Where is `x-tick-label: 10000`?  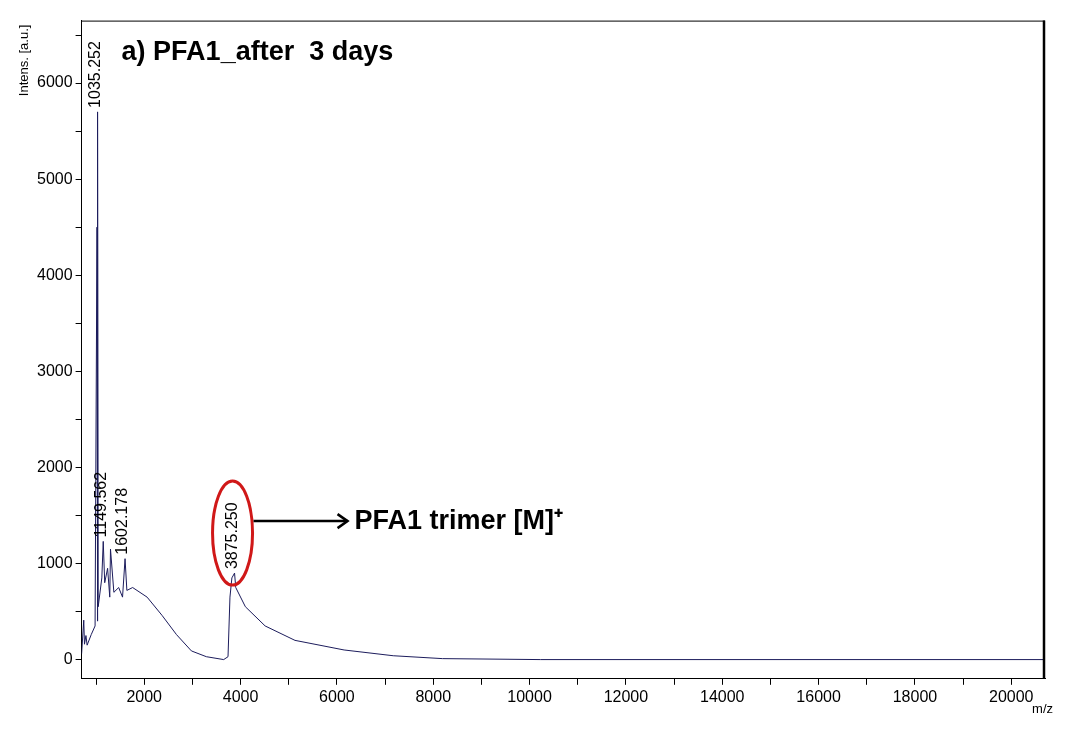 x-tick-label: 10000 is located at coordinates (529, 696).